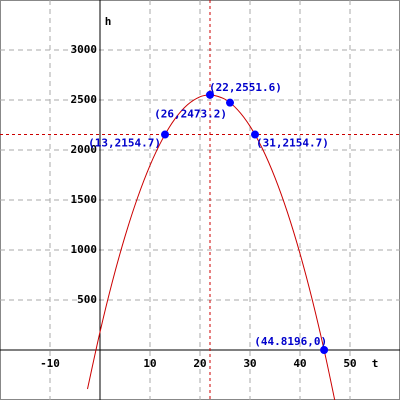  Describe the element at coordinates (299, 363) in the screenshot. I see `x-tick-label: 40` at that location.